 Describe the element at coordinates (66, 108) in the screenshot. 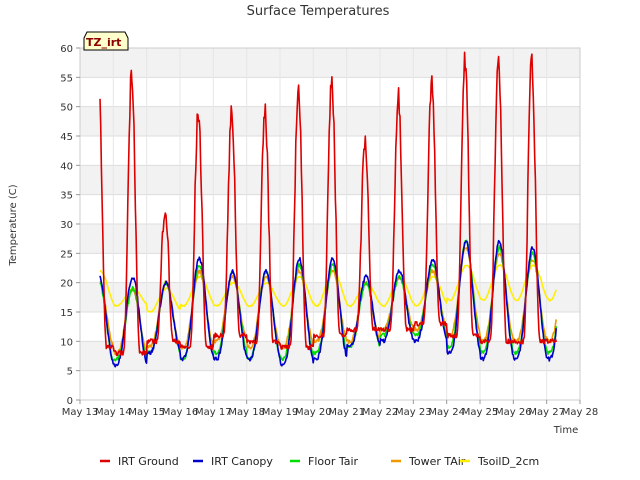

I see `y-tick-label: 50` at that location.